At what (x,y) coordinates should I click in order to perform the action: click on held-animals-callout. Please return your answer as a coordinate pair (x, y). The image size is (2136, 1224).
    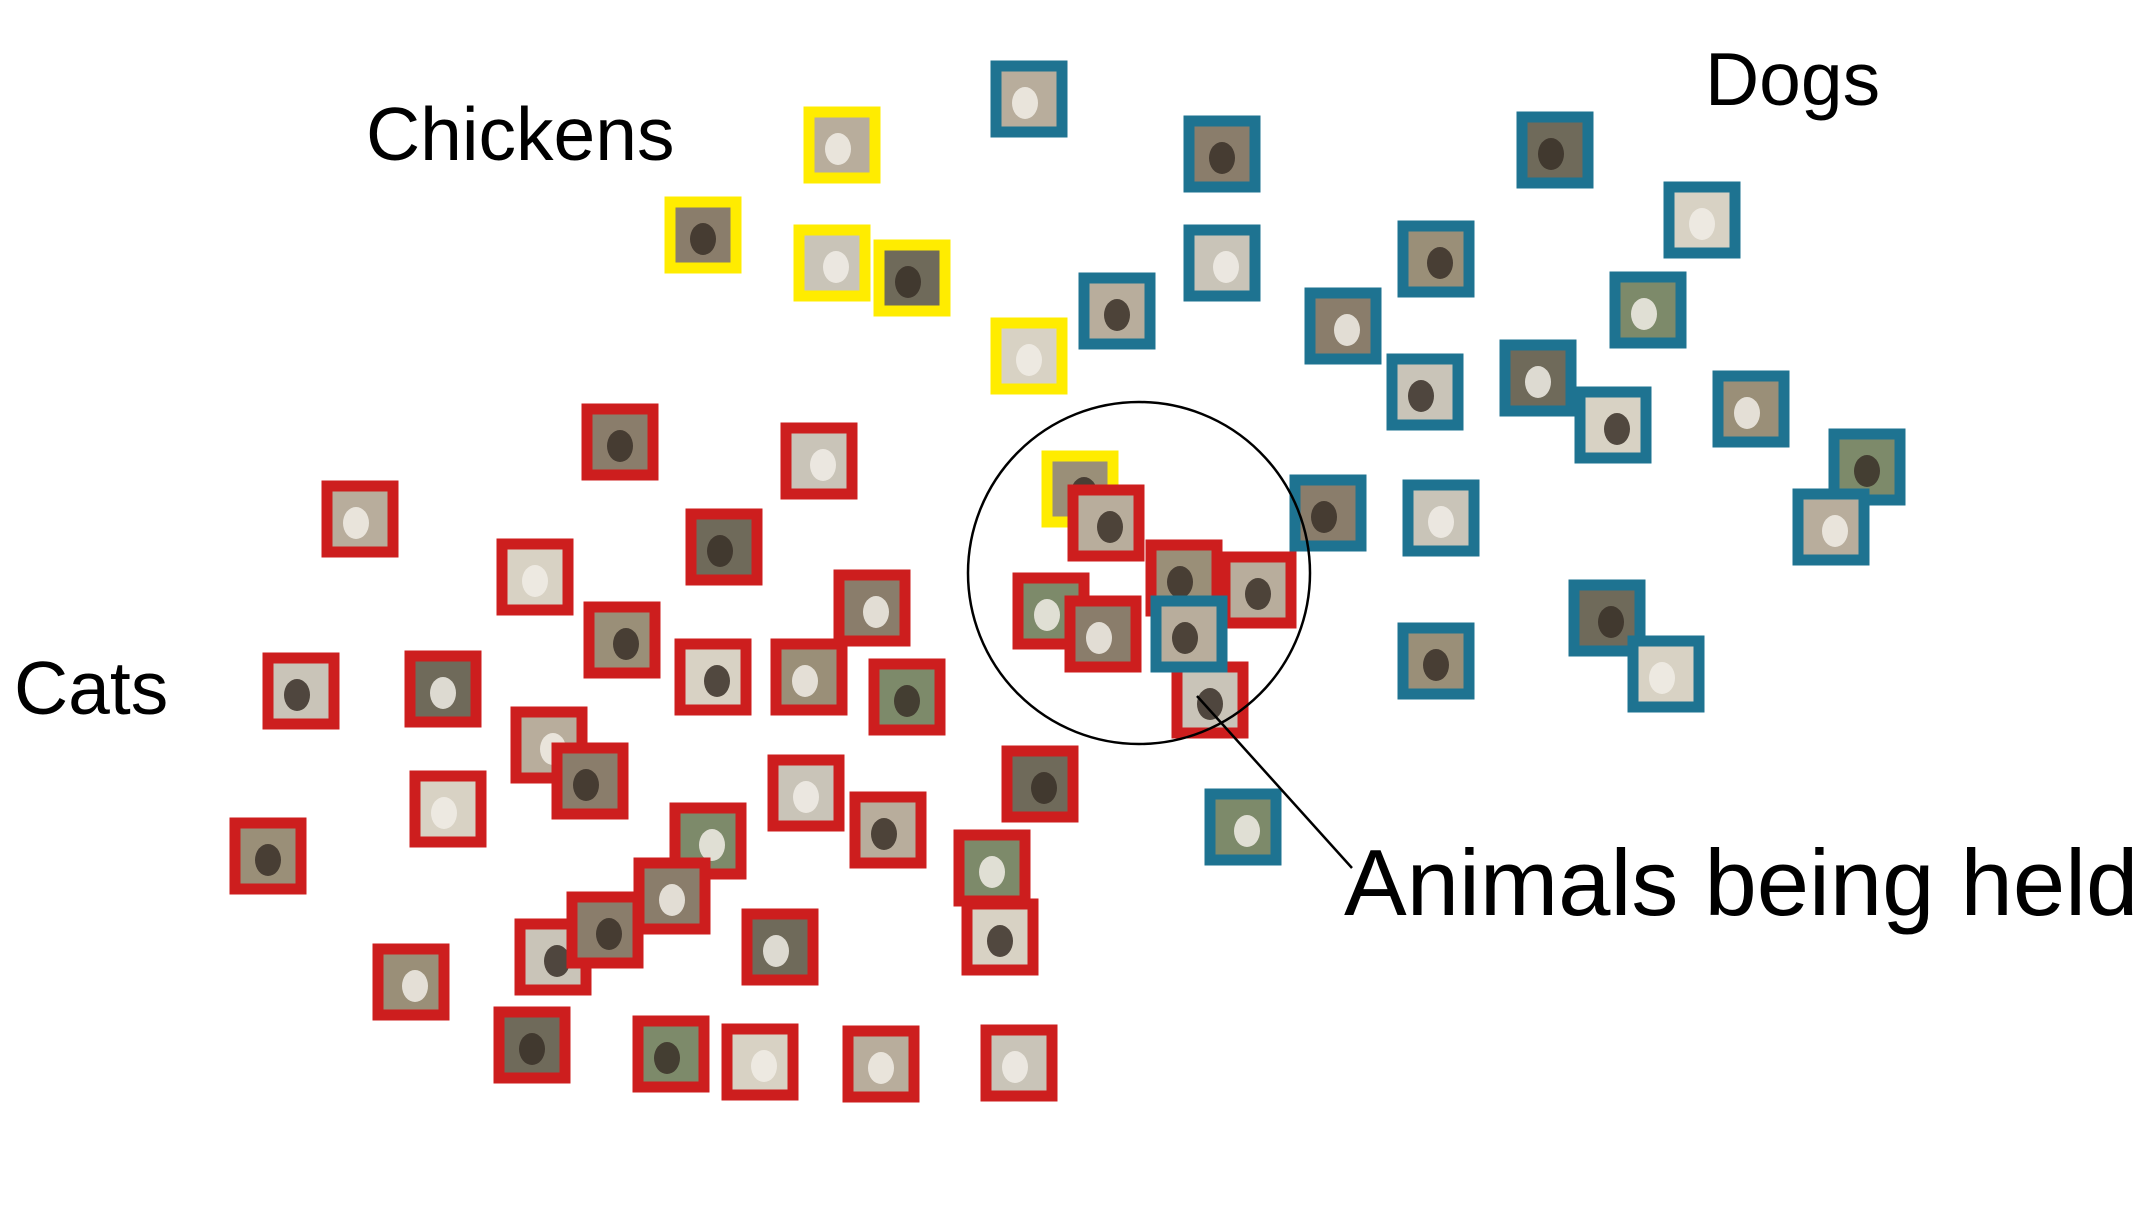
    Looking at the image, I should click on (1159, 634).